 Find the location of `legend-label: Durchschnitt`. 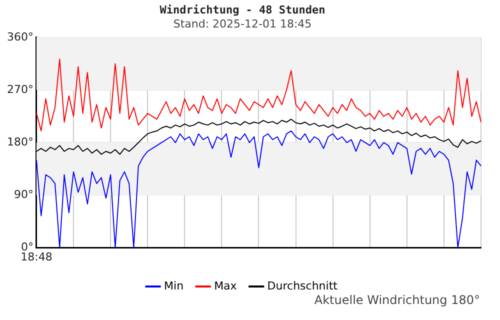

legend-label: Durchschnitt is located at coordinates (302, 285).